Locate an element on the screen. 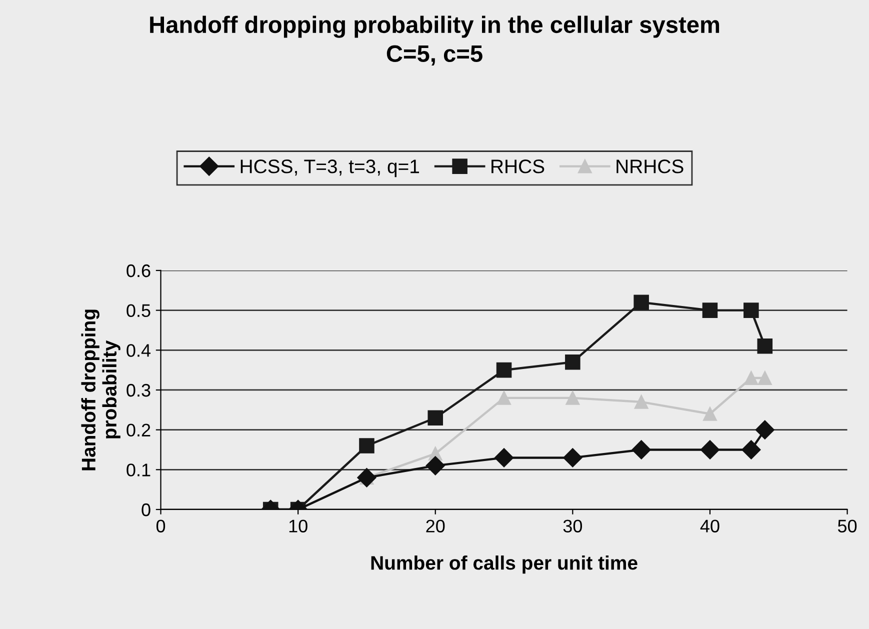 This screenshot has height=629, width=869. legend-label: RHCS is located at coordinates (518, 167).